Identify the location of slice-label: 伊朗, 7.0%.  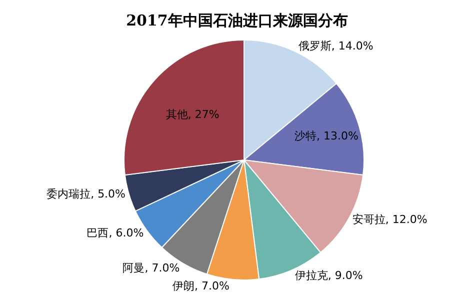
(201, 285).